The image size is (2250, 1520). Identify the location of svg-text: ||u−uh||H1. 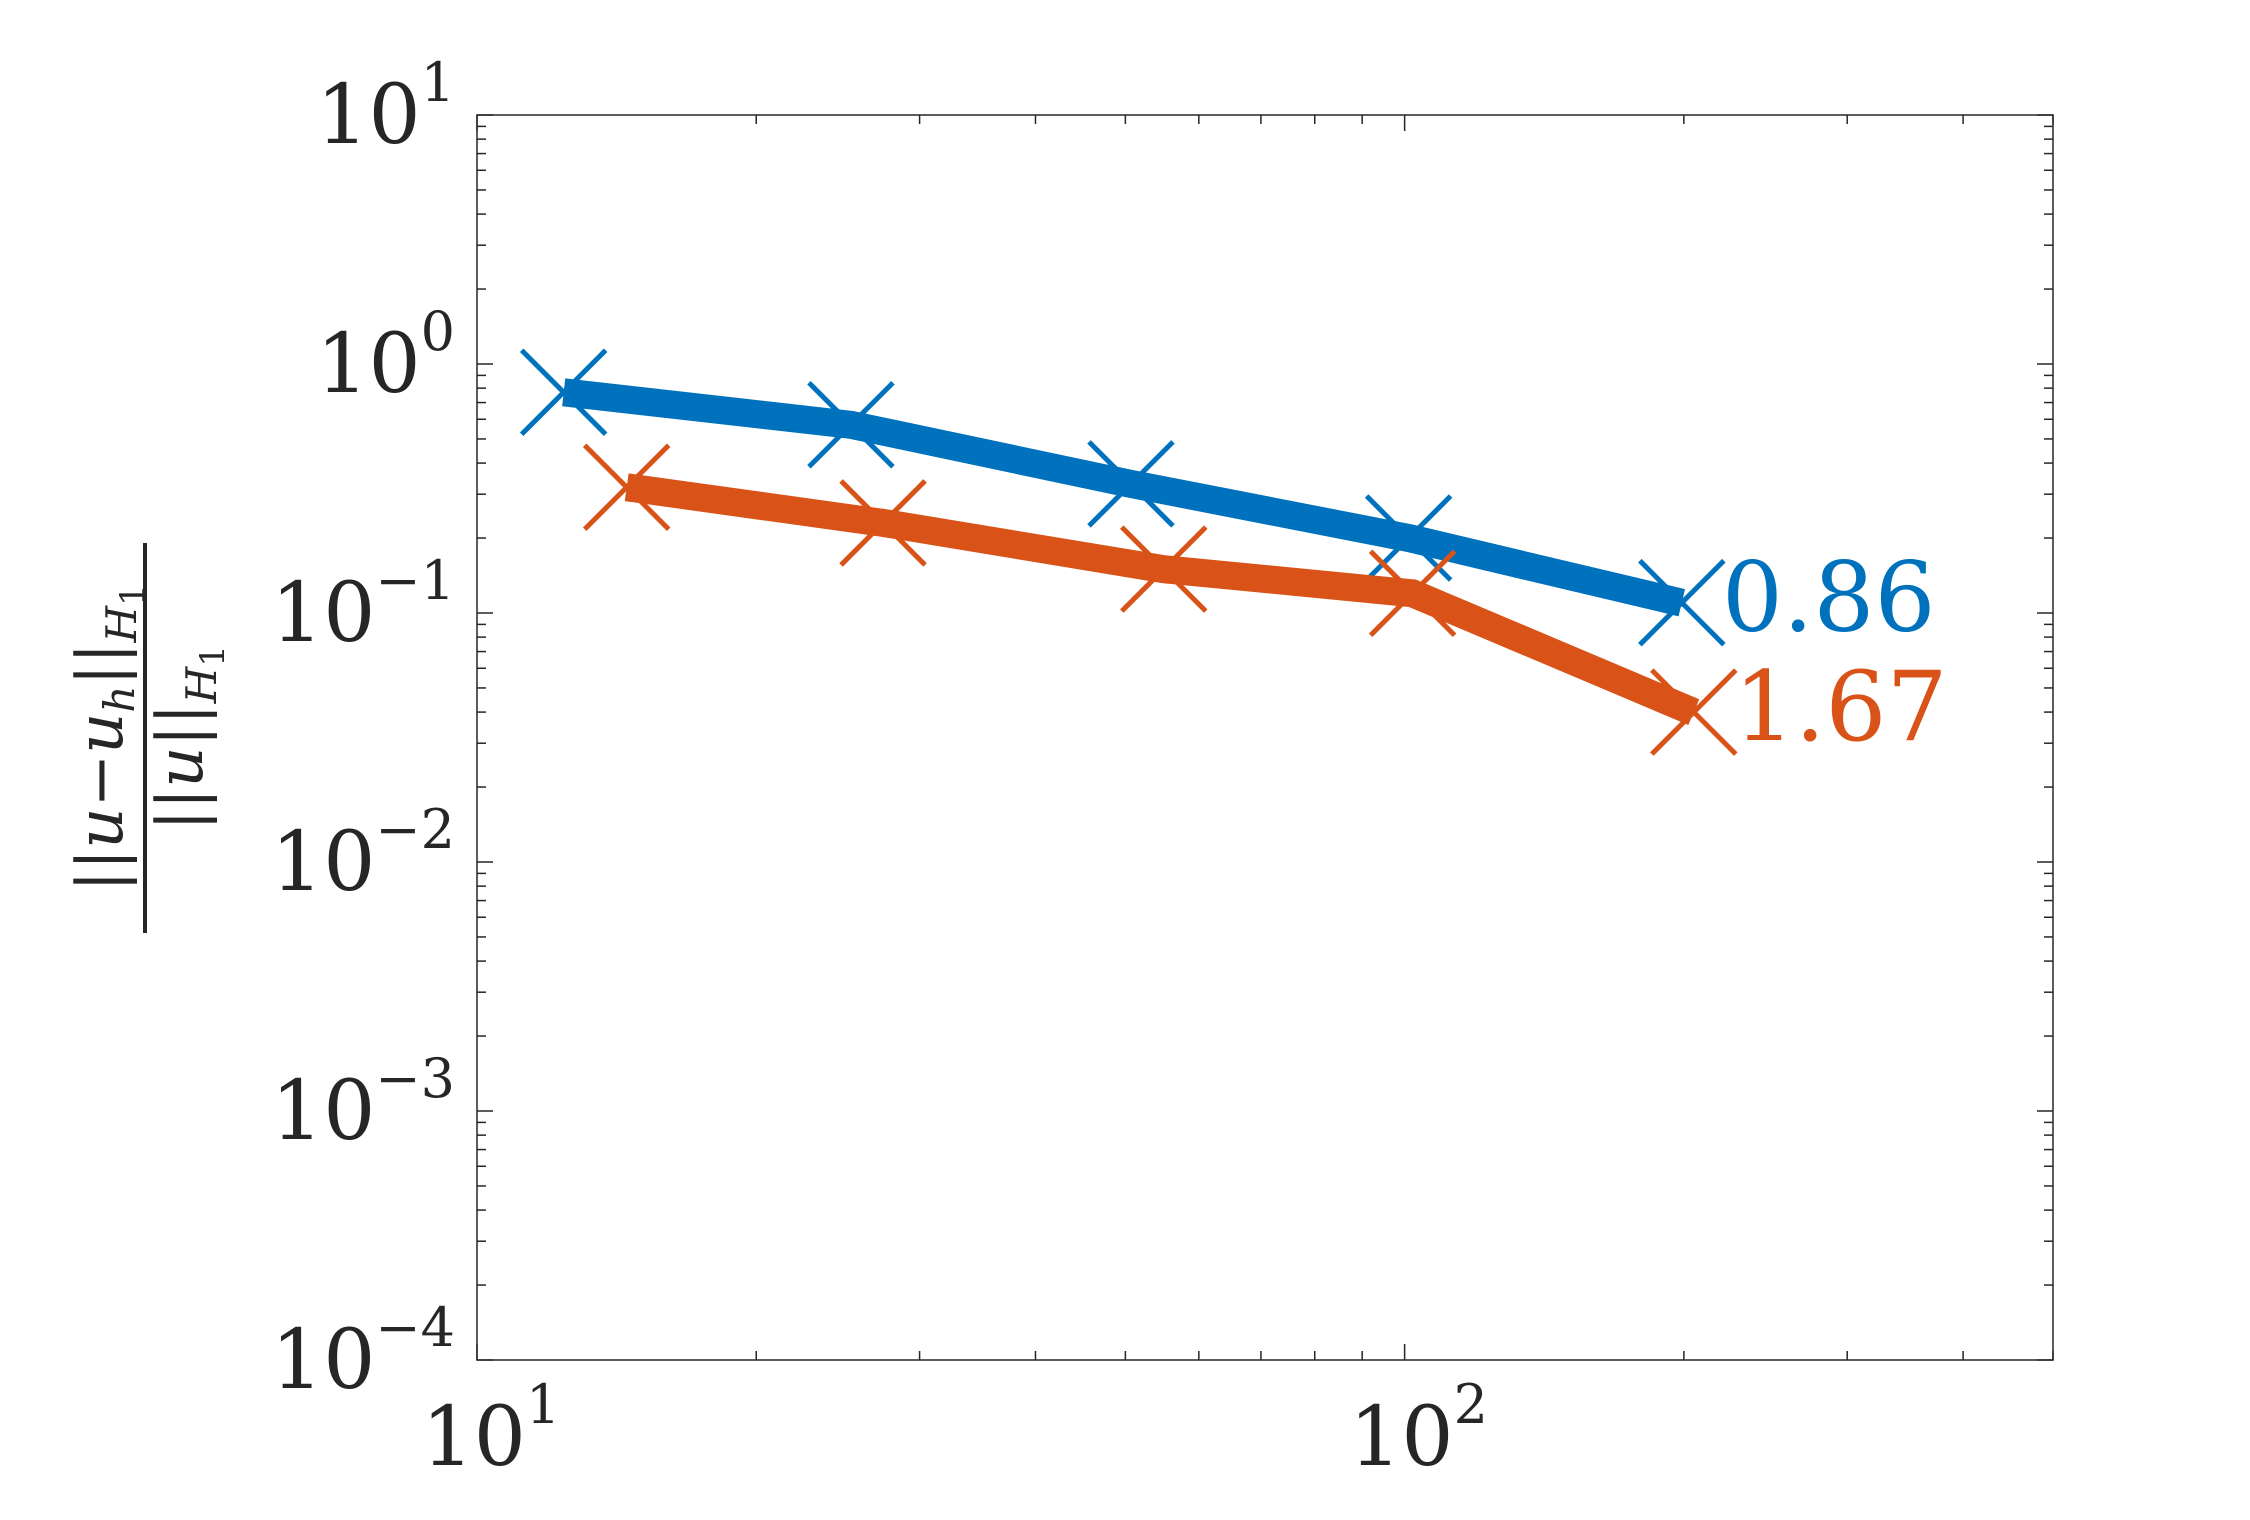
(108, 738).